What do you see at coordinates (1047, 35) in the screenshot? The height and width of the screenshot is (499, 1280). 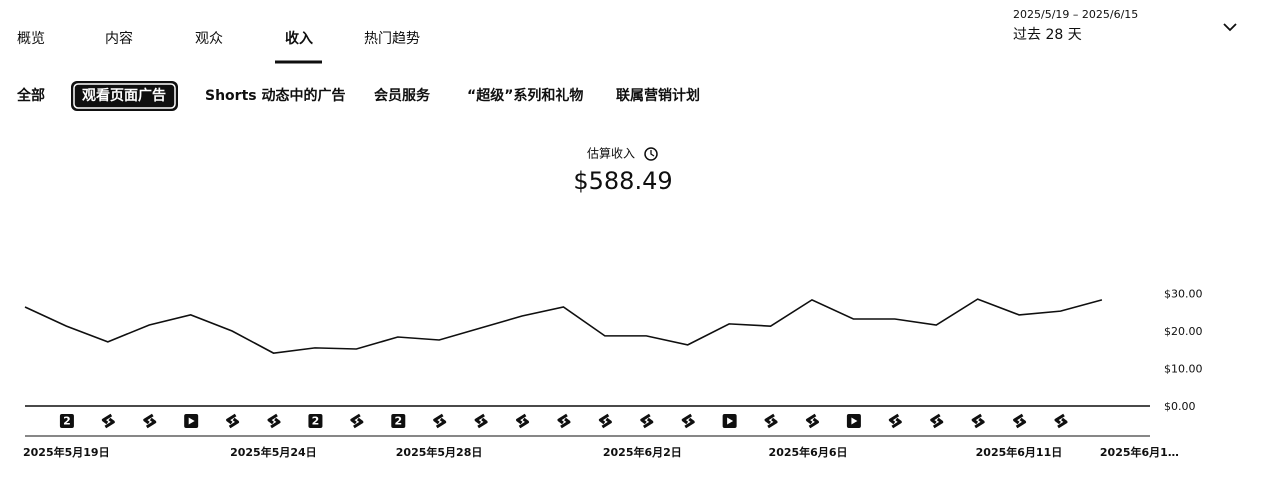 I see `date-period: 过去 28 天` at bounding box center [1047, 35].